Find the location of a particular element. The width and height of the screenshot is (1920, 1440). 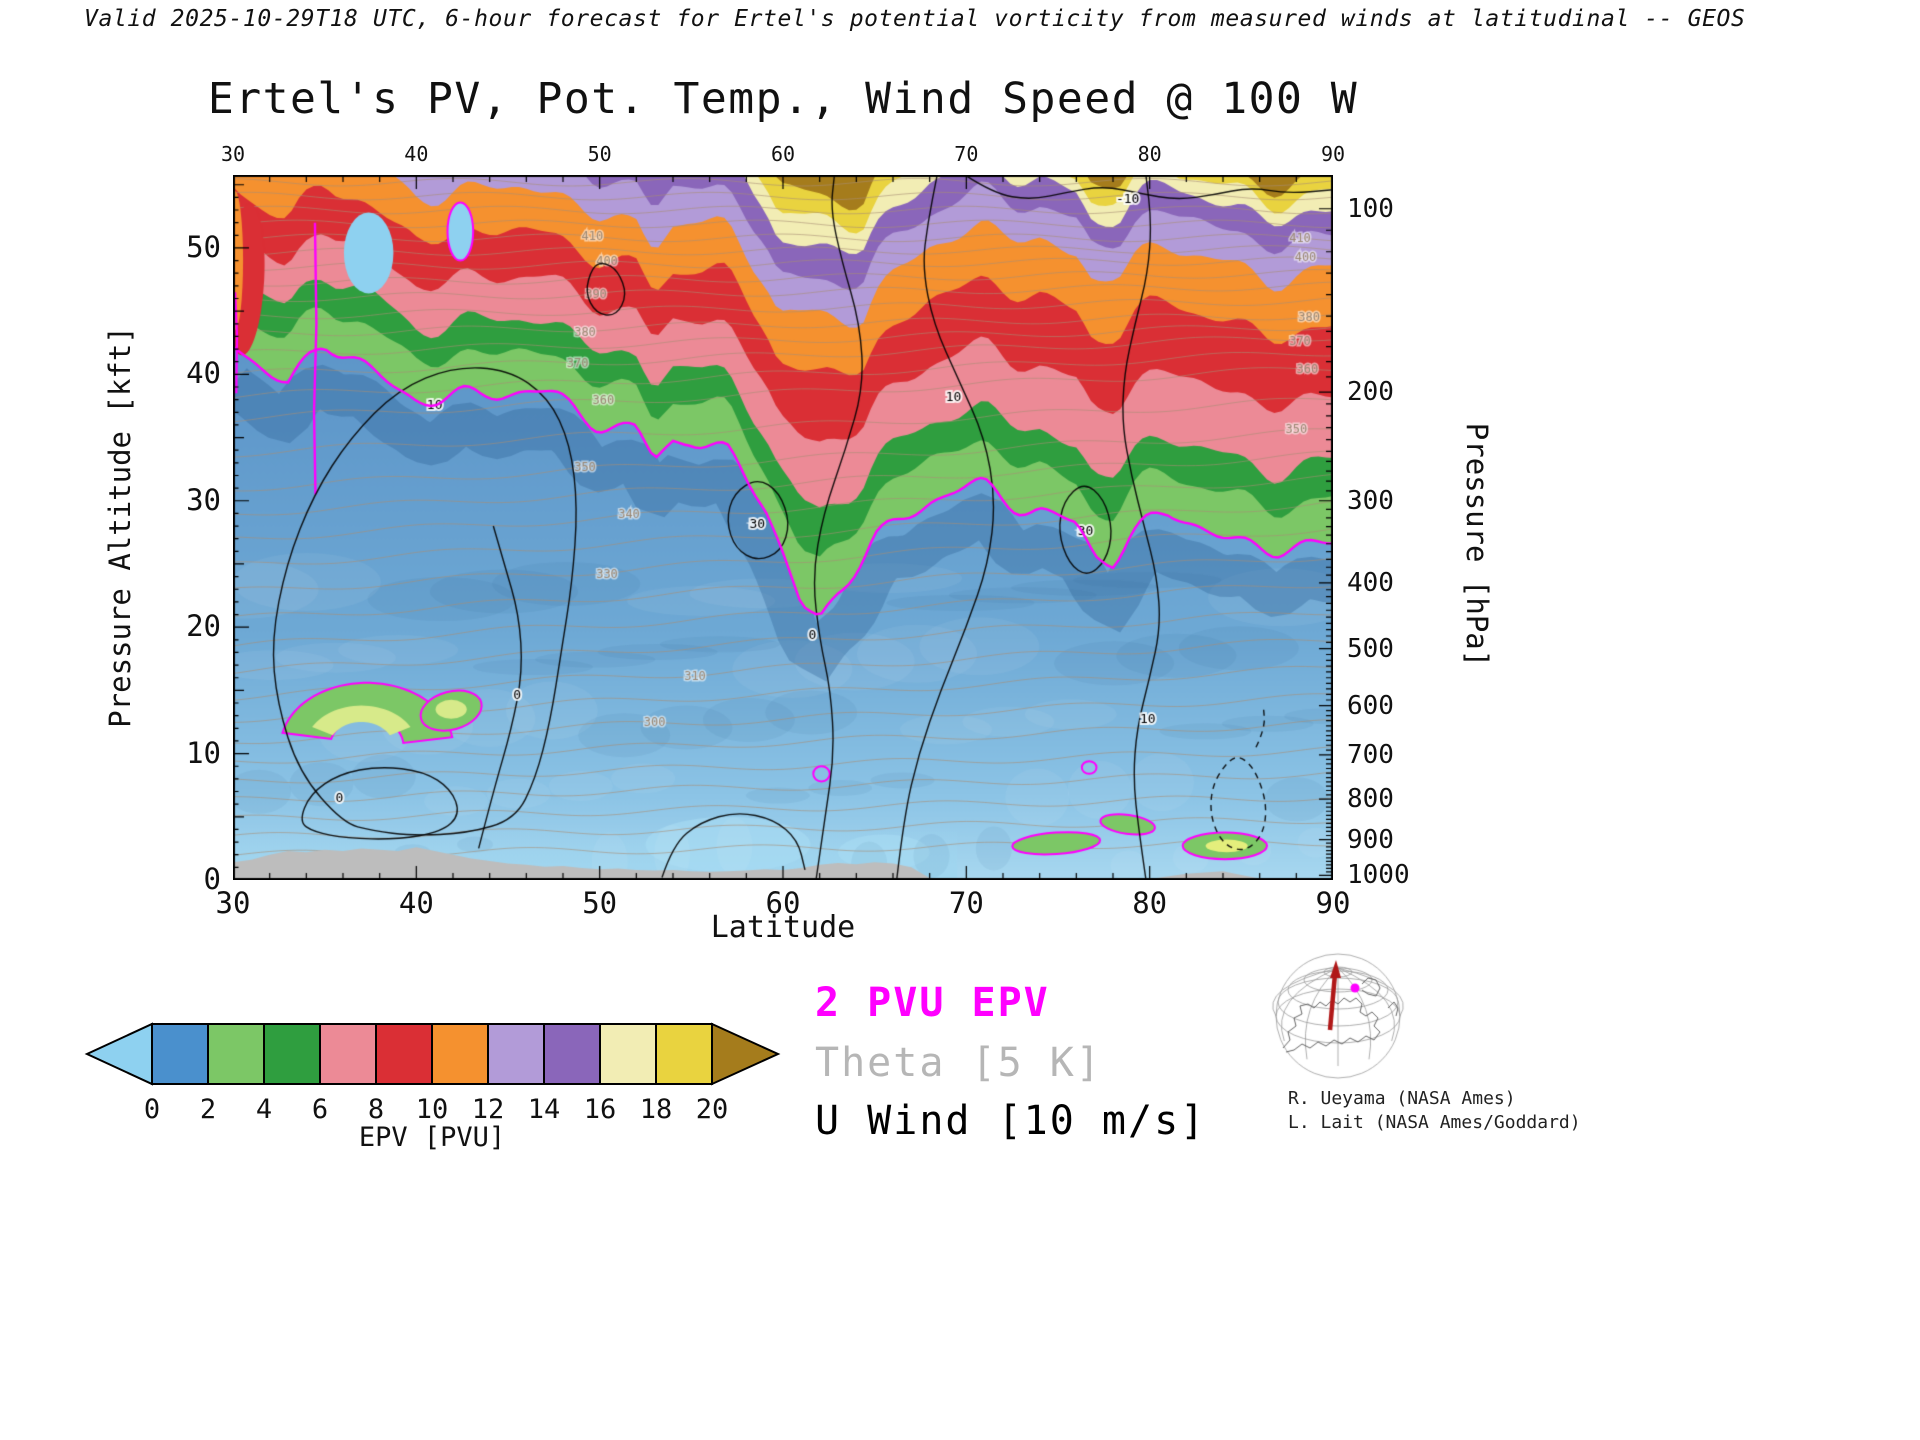

colorbar-tick-label: 18 is located at coordinates (656, 1109).